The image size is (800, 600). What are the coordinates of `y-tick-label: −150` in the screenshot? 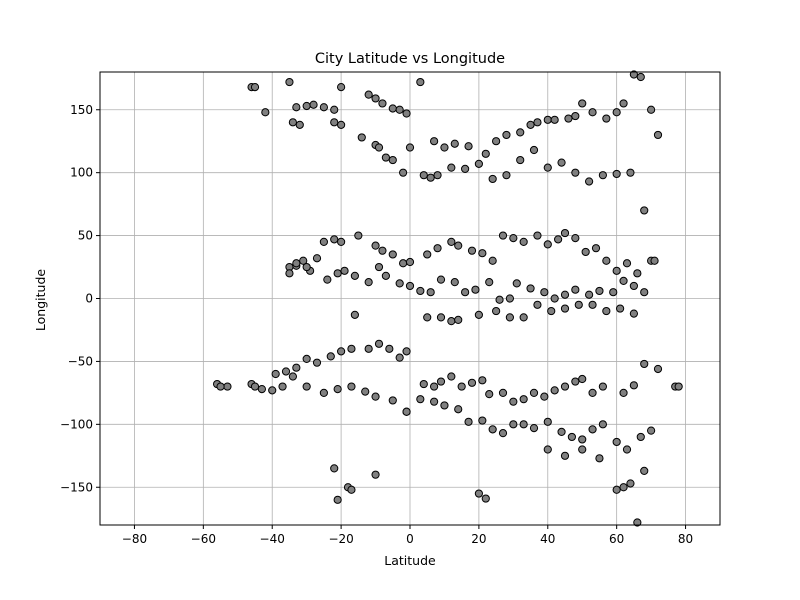 It's located at (76, 487).